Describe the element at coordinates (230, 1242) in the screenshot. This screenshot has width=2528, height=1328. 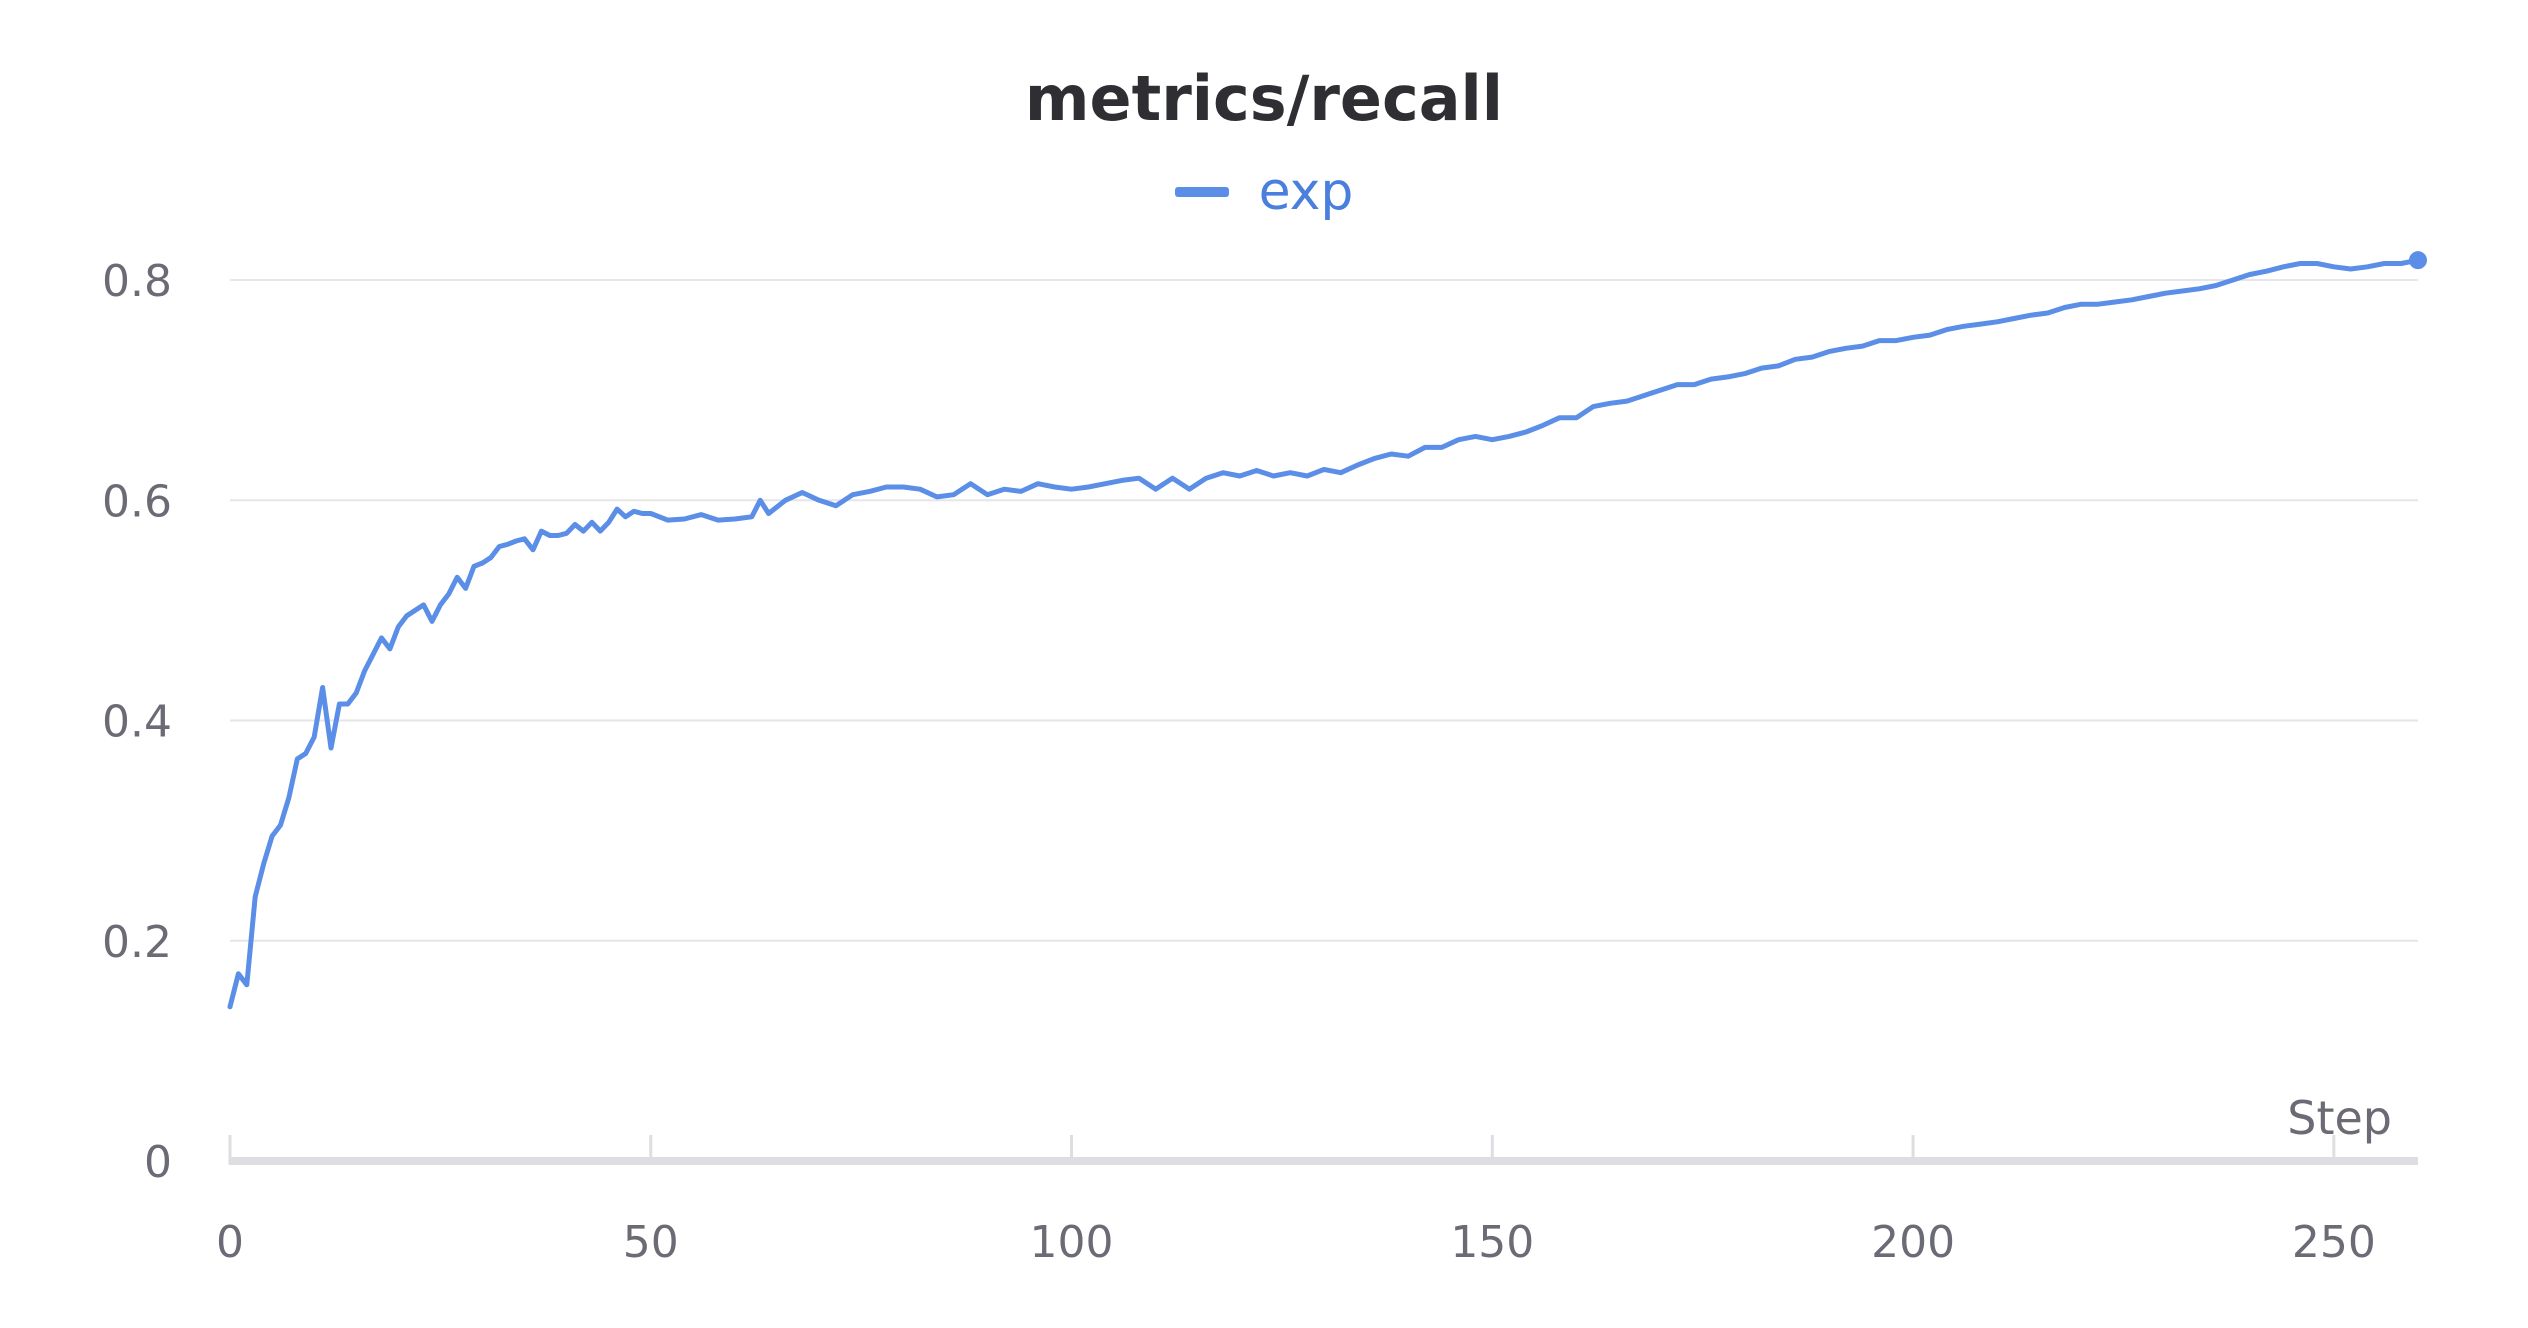
I see `x-tick-label: 0` at that location.